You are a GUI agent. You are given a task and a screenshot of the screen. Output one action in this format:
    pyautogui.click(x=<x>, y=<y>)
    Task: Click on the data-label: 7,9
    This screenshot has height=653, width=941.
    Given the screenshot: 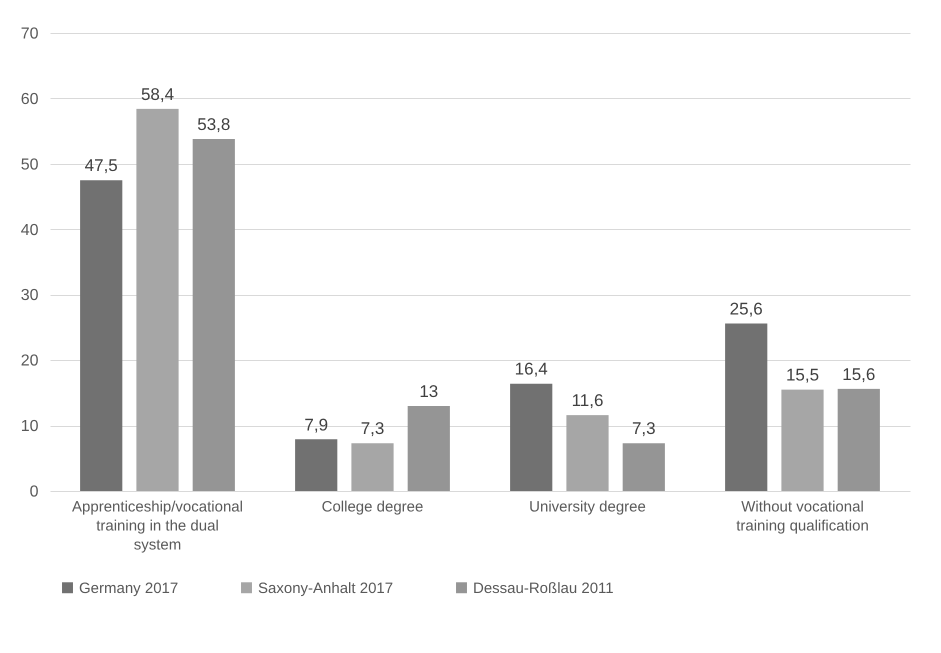 What is the action you would take?
    pyautogui.click(x=316, y=424)
    